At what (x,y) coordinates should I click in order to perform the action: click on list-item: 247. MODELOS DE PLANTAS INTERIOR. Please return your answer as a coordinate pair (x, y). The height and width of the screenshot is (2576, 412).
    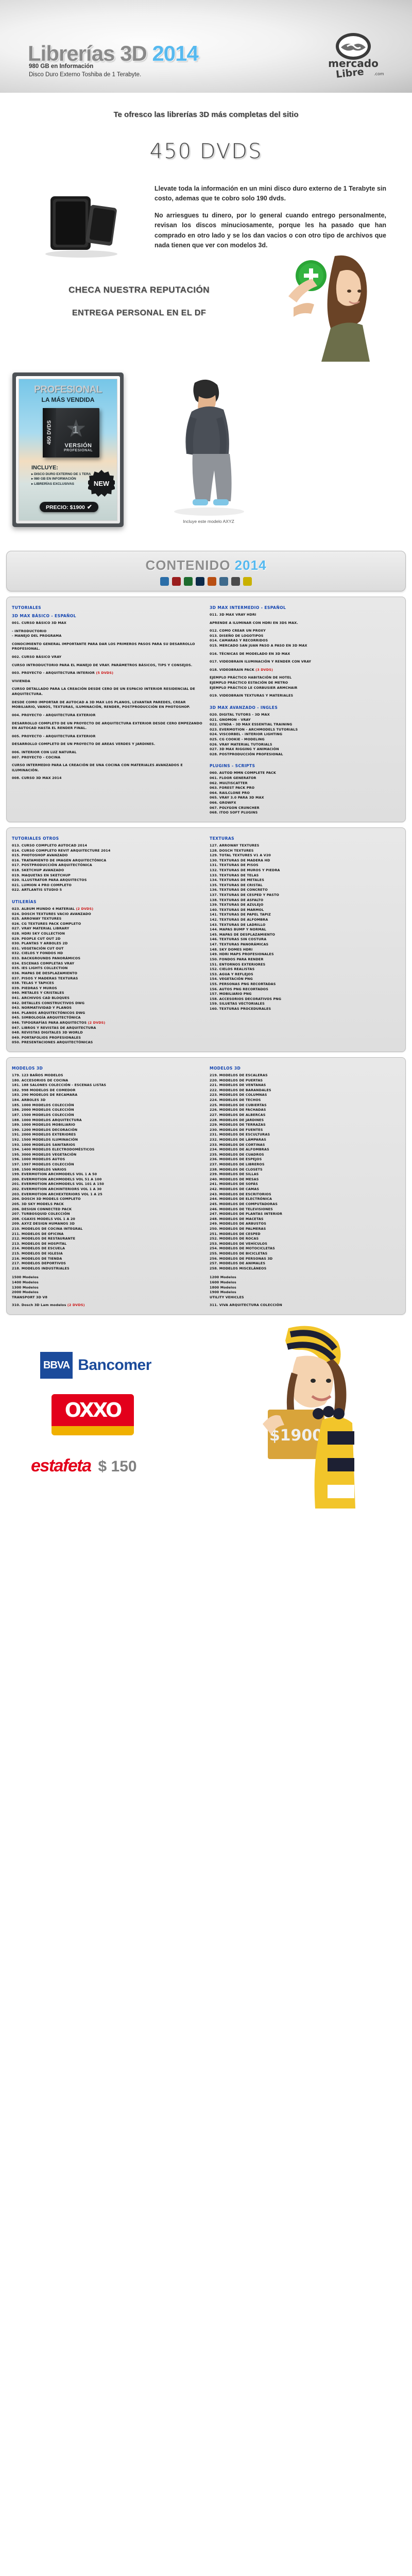
    Looking at the image, I should click on (246, 1214).